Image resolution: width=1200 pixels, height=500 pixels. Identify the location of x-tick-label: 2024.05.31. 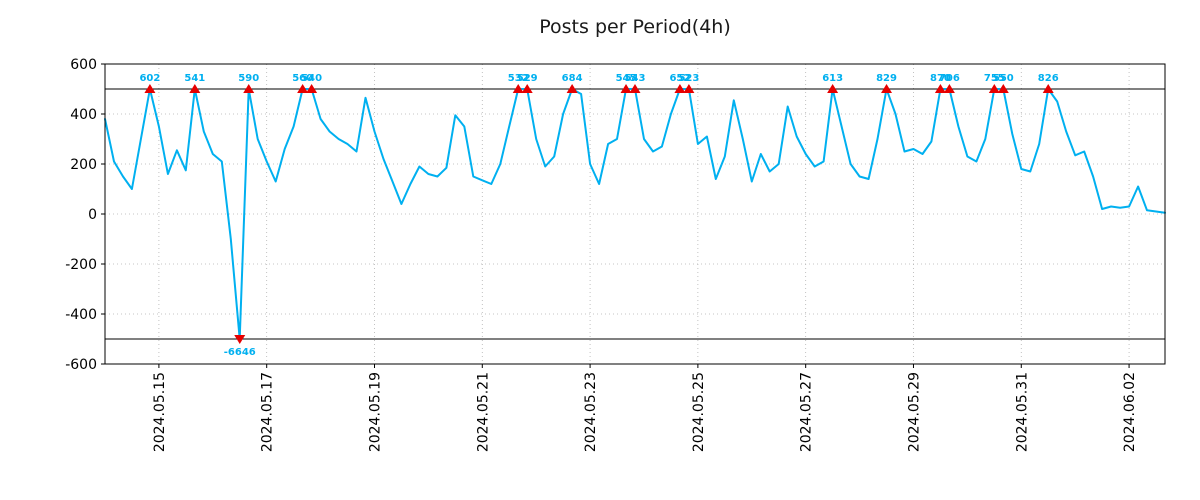
(1022, 412).